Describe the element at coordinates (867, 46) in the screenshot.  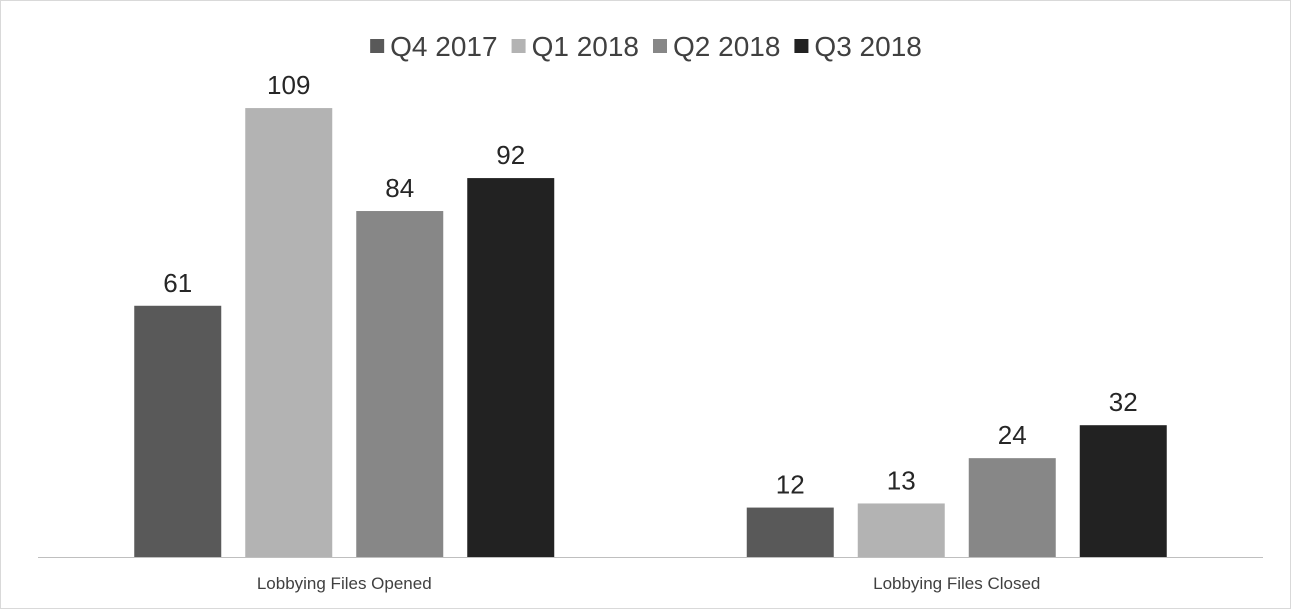
I see `legend-label-3: Q3 2018` at that location.